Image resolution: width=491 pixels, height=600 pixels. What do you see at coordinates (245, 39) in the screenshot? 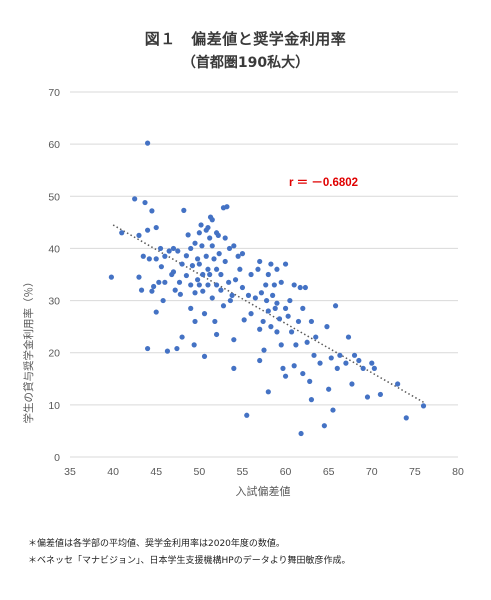
I see `chart-title: 図１ 偏差値と奨学金利用率` at bounding box center [245, 39].